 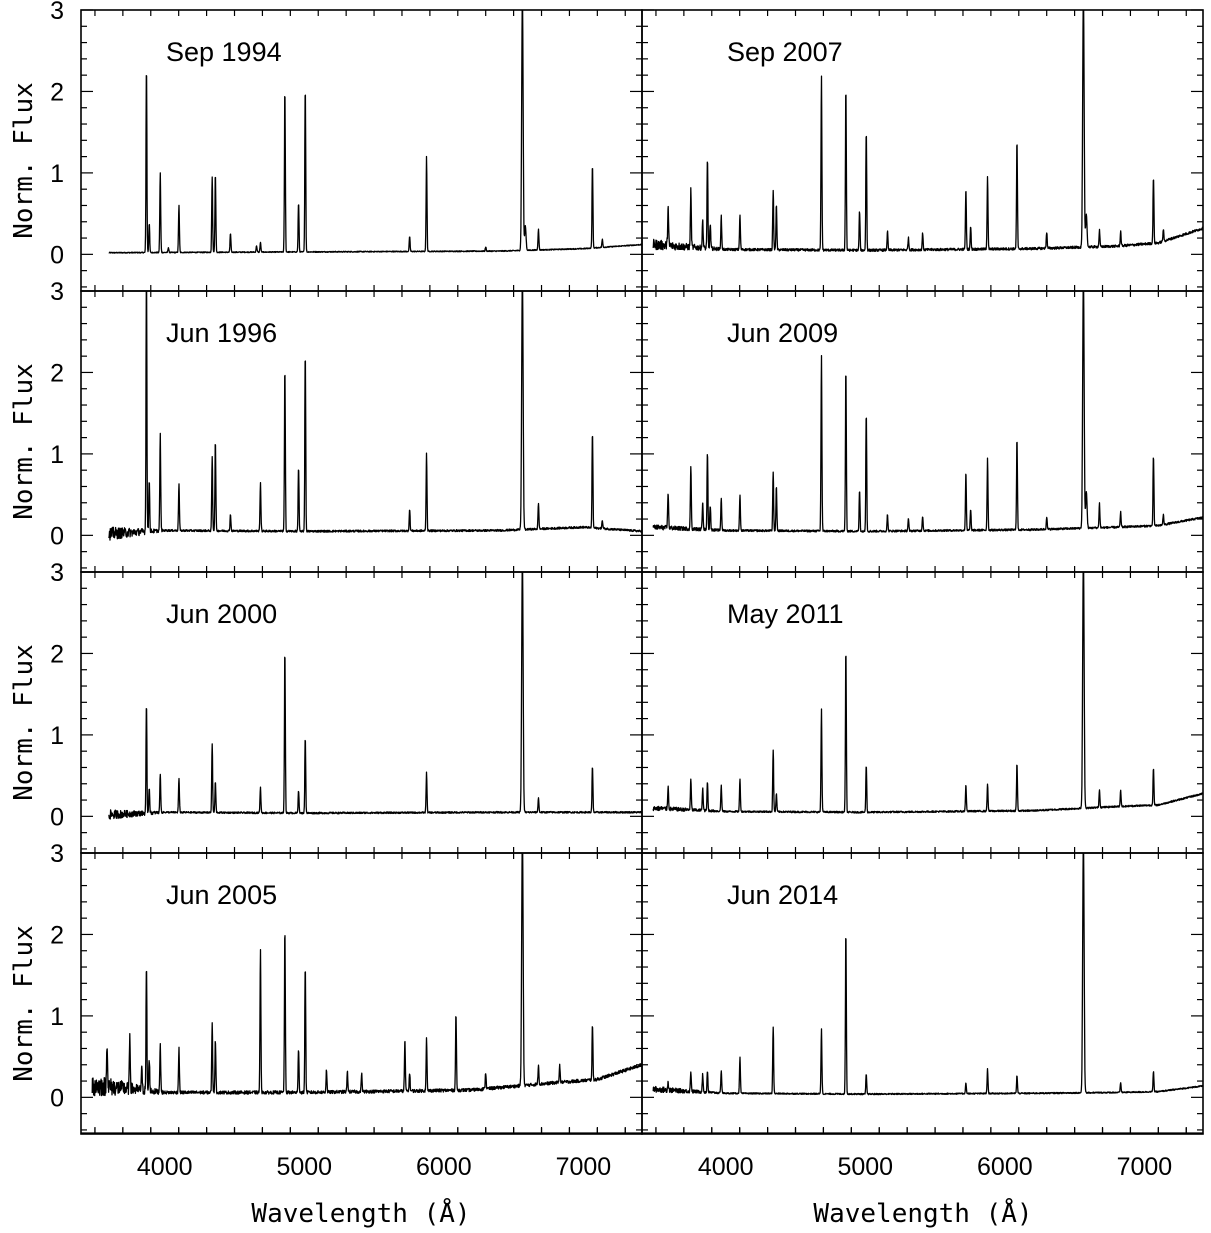 I want to click on panel-8: Jun 2014 4000 5000 6000 7000, so click(x=922, y=1016).